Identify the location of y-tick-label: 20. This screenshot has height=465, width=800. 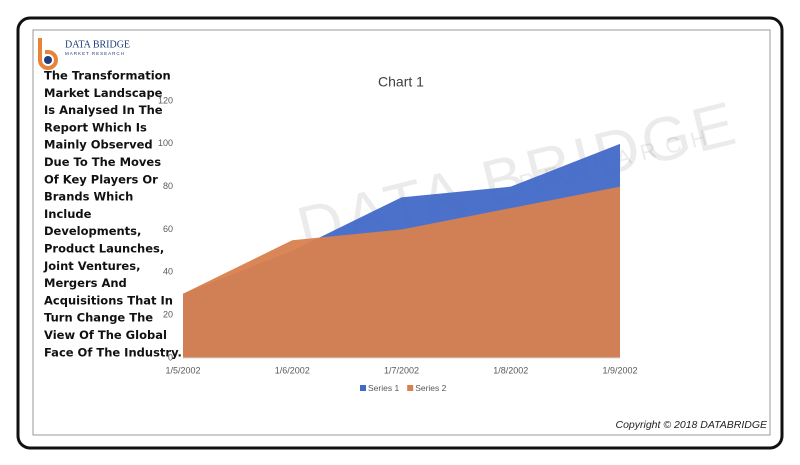
(168, 315).